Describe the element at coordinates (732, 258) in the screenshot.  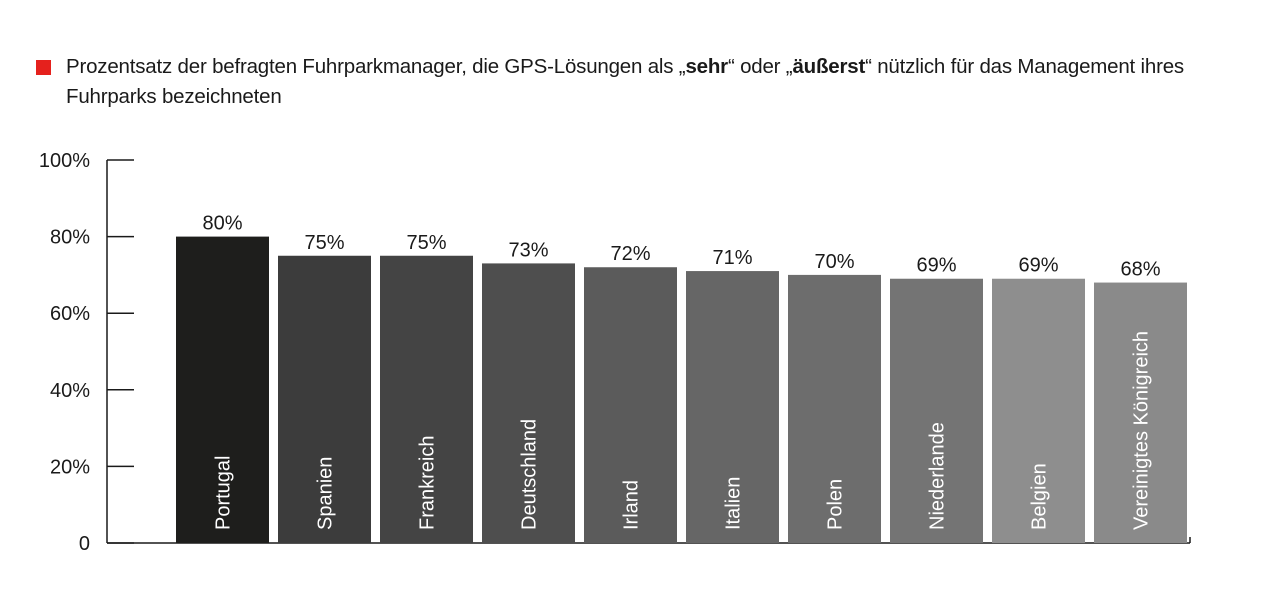
I see `value-label: 71%` at that location.